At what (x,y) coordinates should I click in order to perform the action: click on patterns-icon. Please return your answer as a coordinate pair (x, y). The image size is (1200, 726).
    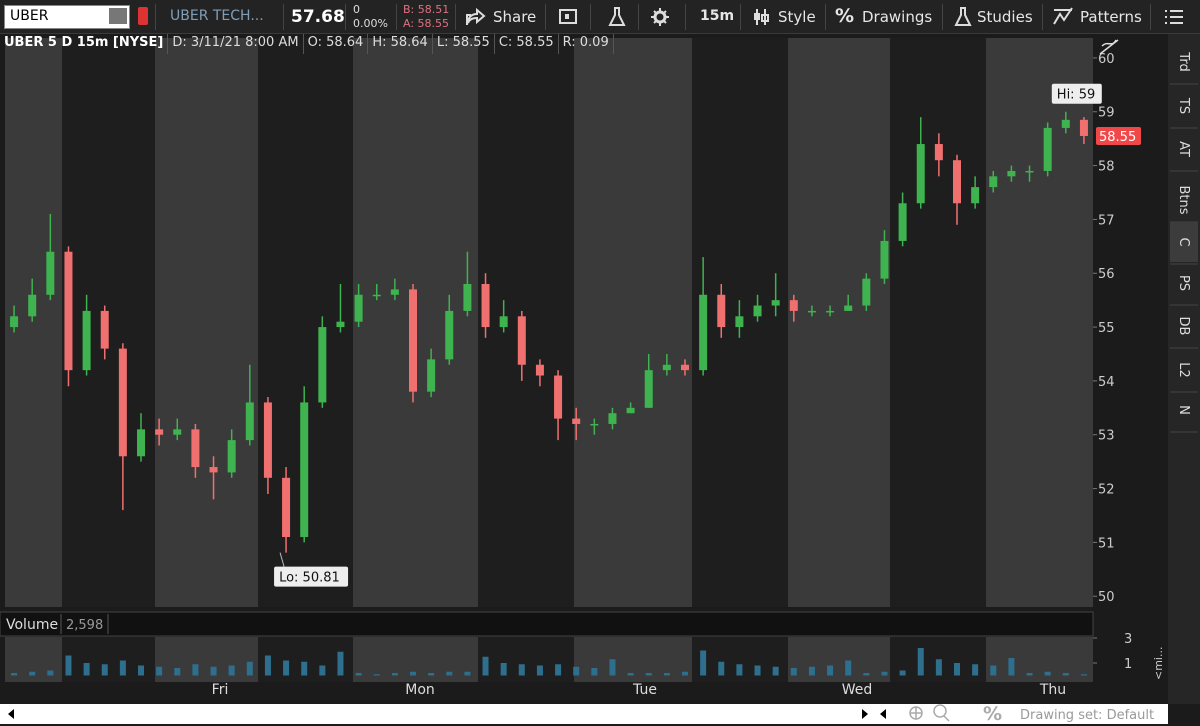
    Looking at the image, I should click on (1063, 16).